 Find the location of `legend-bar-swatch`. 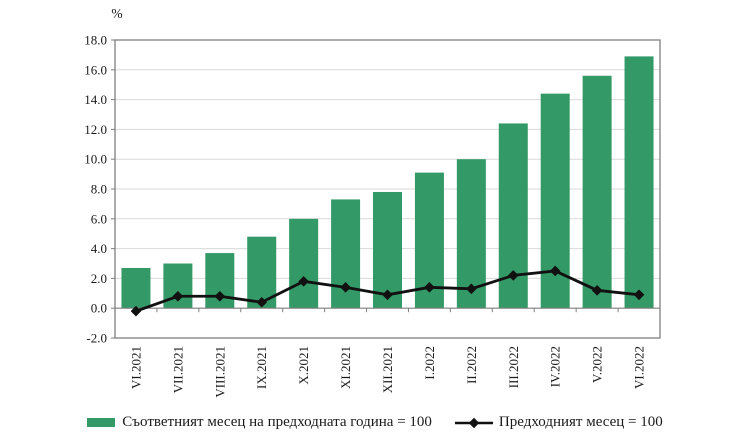

legend-bar-swatch is located at coordinates (101, 422).